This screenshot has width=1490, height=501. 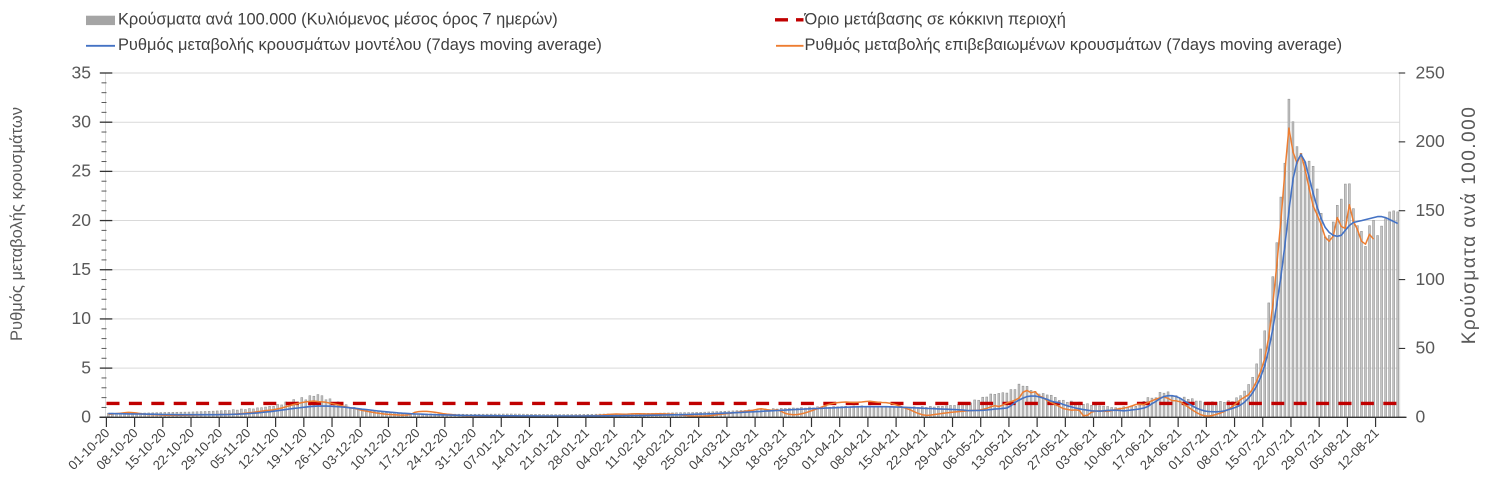 What do you see at coordinates (81, 72) in the screenshot?
I see `svg-text: 35` at bounding box center [81, 72].